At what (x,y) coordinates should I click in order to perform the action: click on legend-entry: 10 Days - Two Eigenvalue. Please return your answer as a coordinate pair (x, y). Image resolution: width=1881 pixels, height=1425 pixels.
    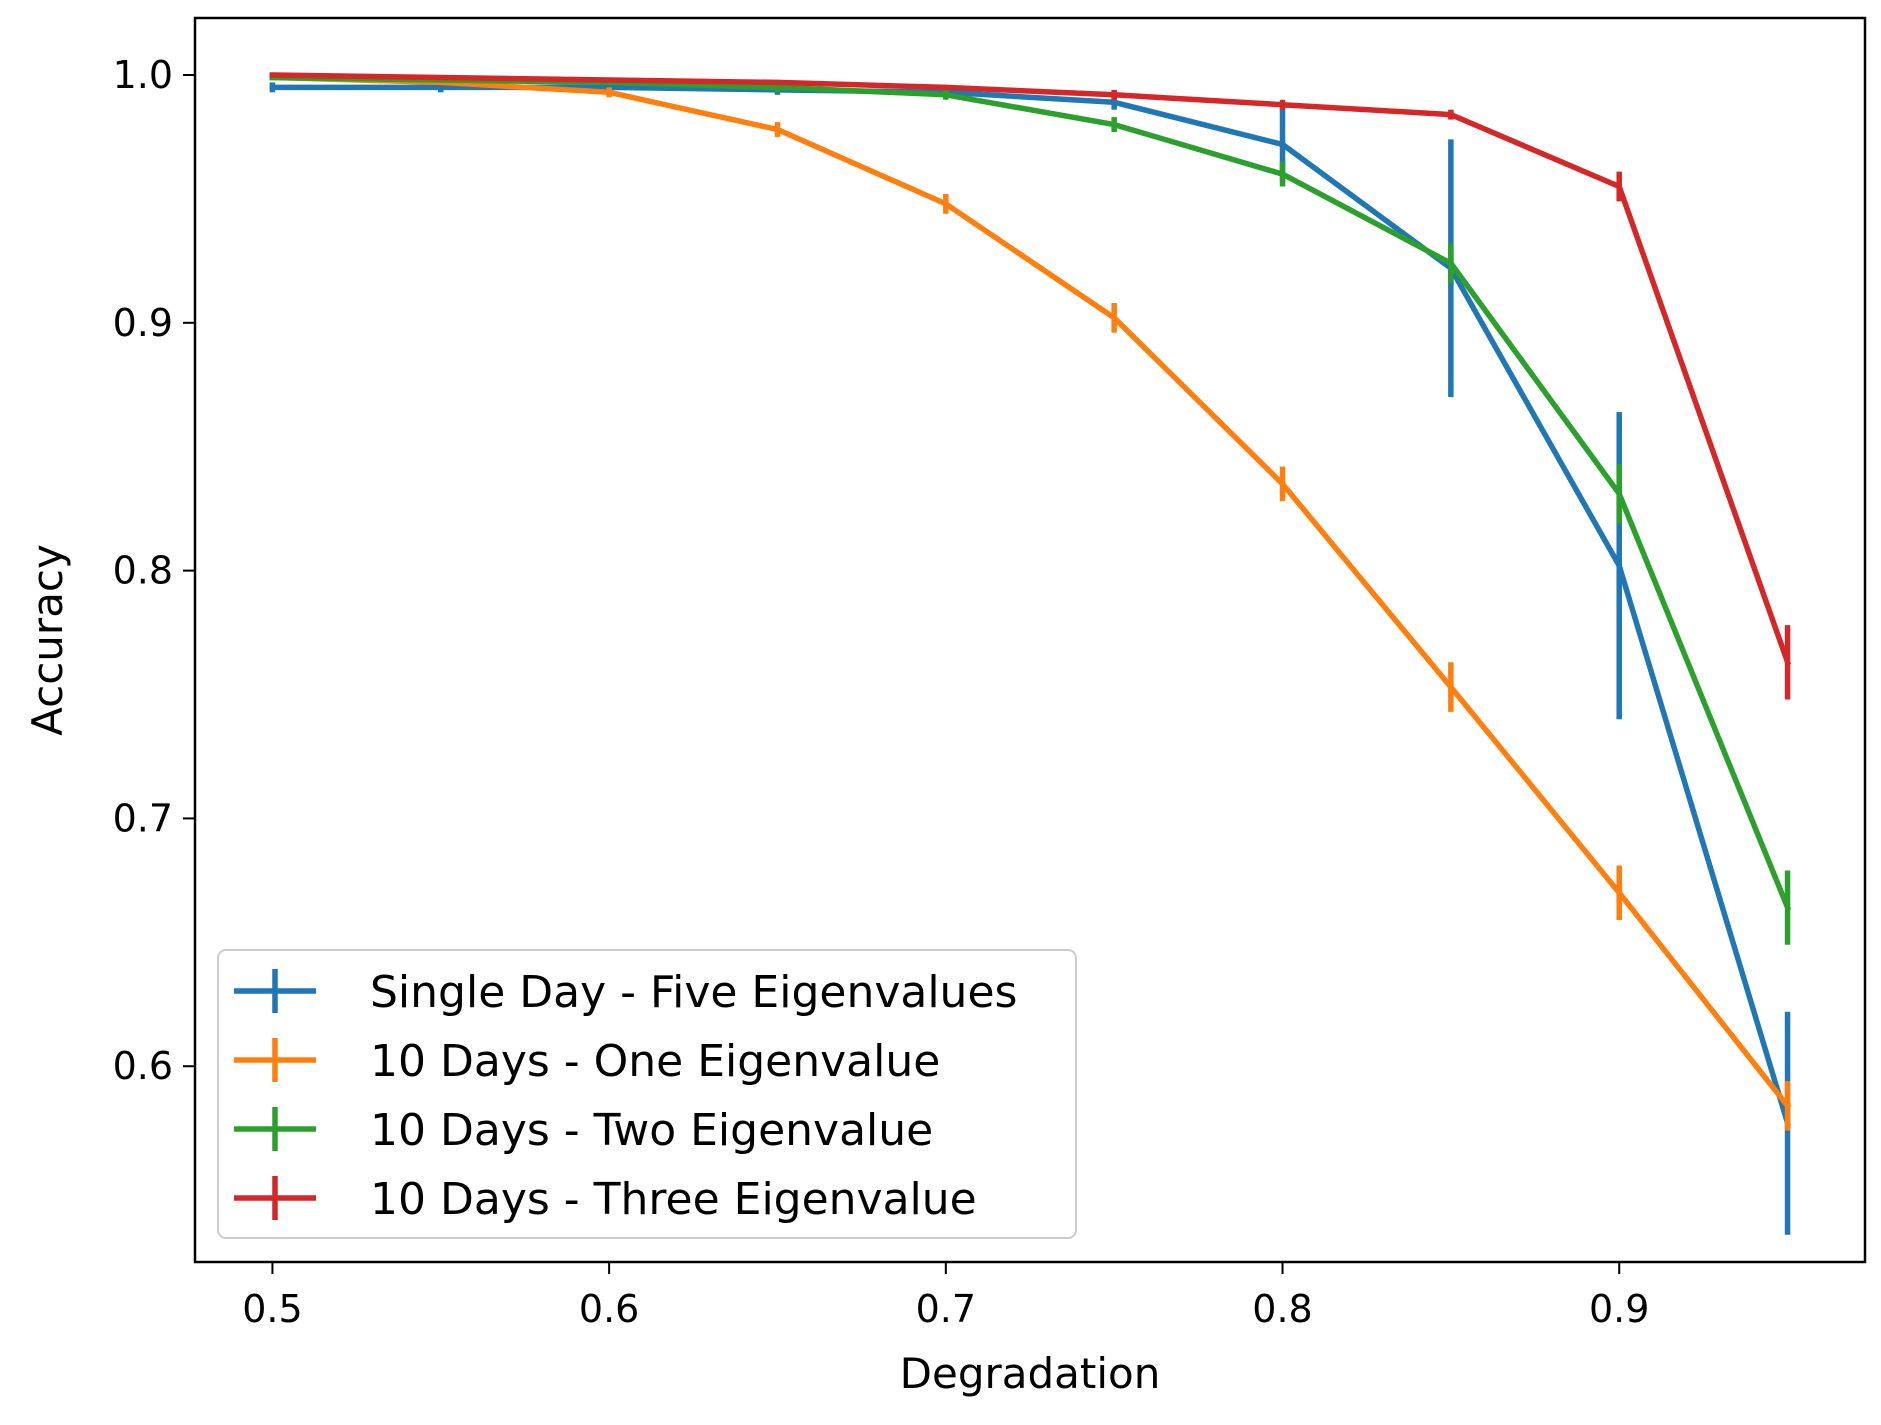
    Looking at the image, I should click on (583, 1130).